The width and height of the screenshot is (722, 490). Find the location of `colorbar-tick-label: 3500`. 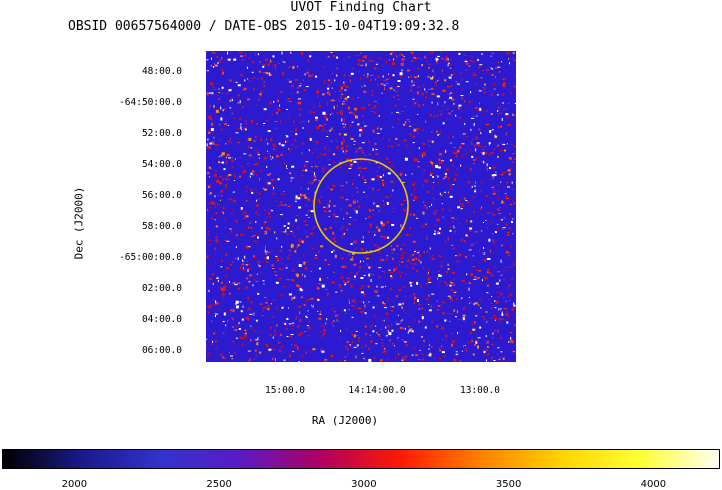

colorbar-tick-label: 3500 is located at coordinates (508, 484).